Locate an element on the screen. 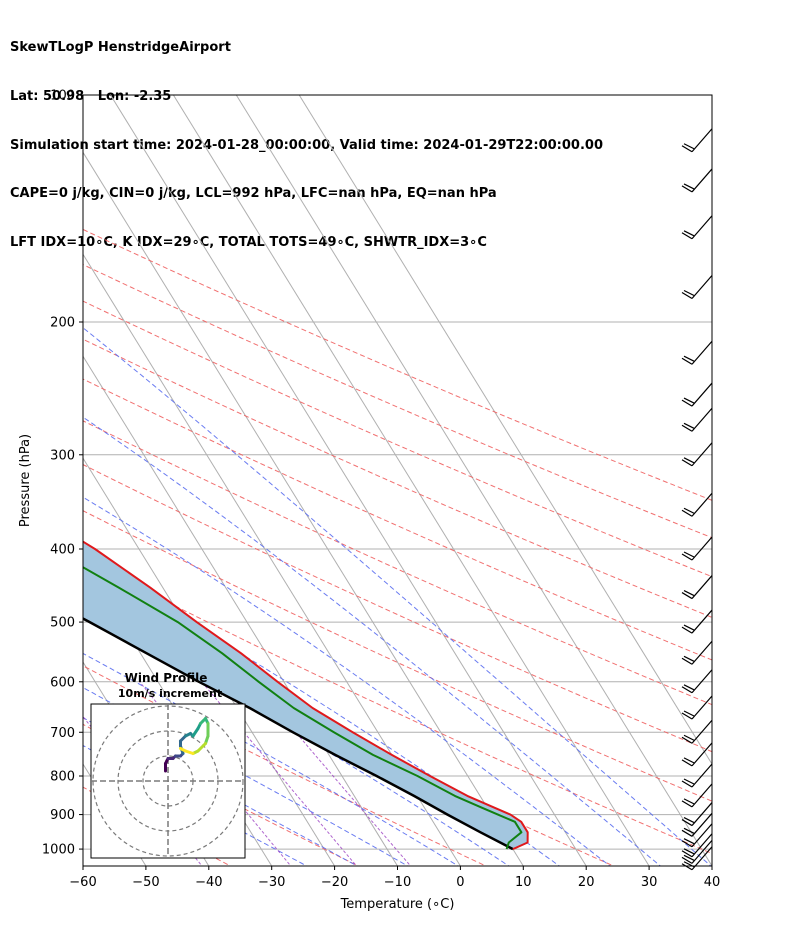  hodograph-title: Wind Profile is located at coordinates (166, 678).